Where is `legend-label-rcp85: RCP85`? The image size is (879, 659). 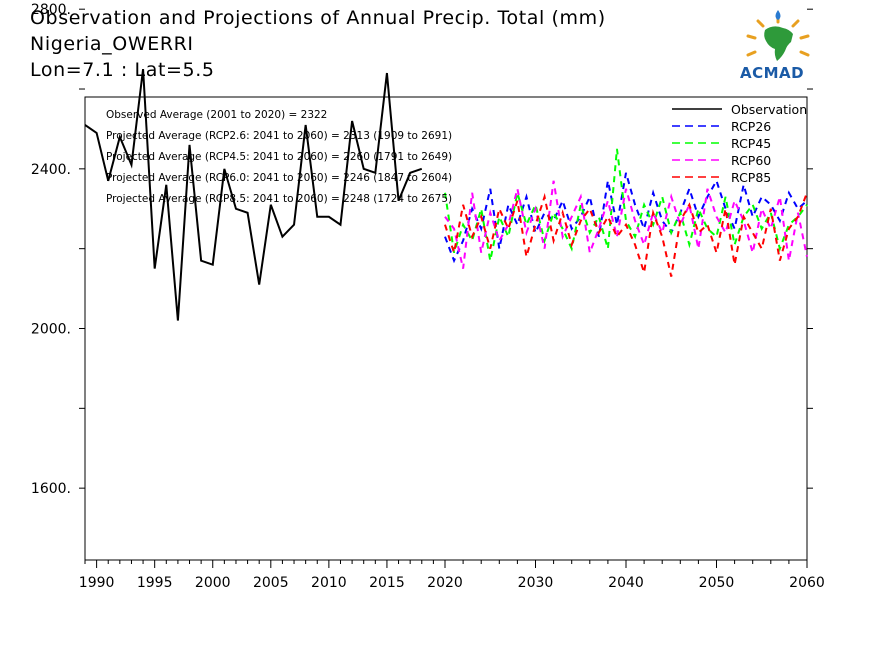 legend-label-rcp85: RCP85 is located at coordinates (751, 177).